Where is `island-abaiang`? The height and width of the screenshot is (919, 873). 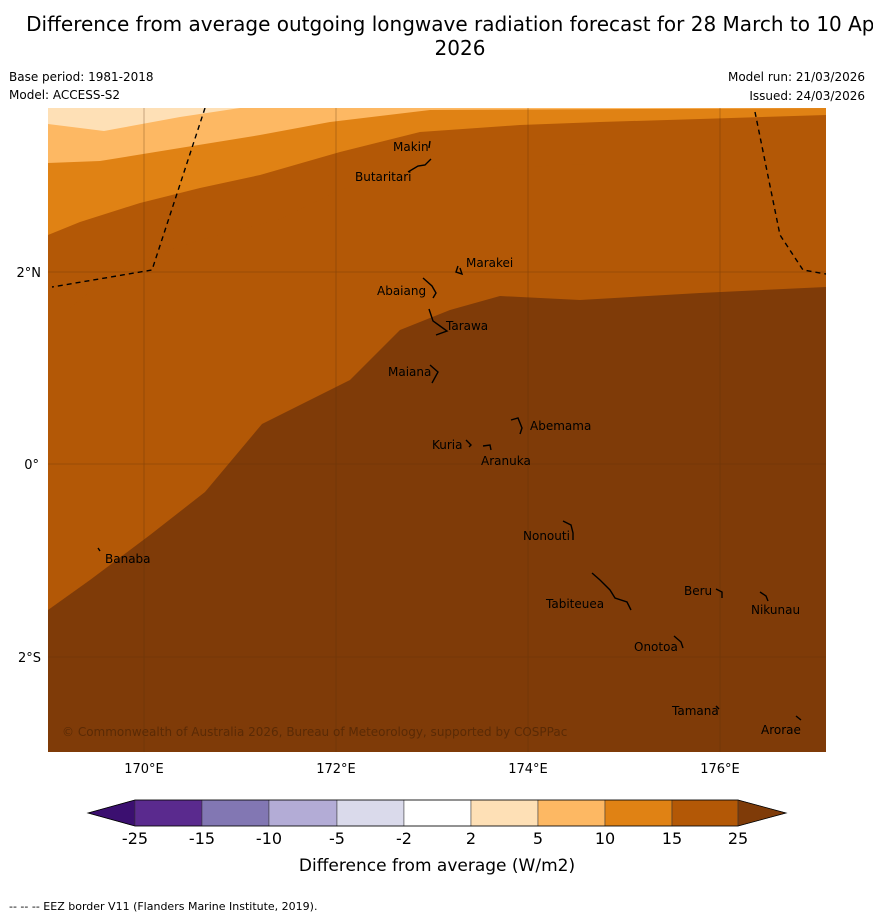 island-abaiang is located at coordinates (429, 288).